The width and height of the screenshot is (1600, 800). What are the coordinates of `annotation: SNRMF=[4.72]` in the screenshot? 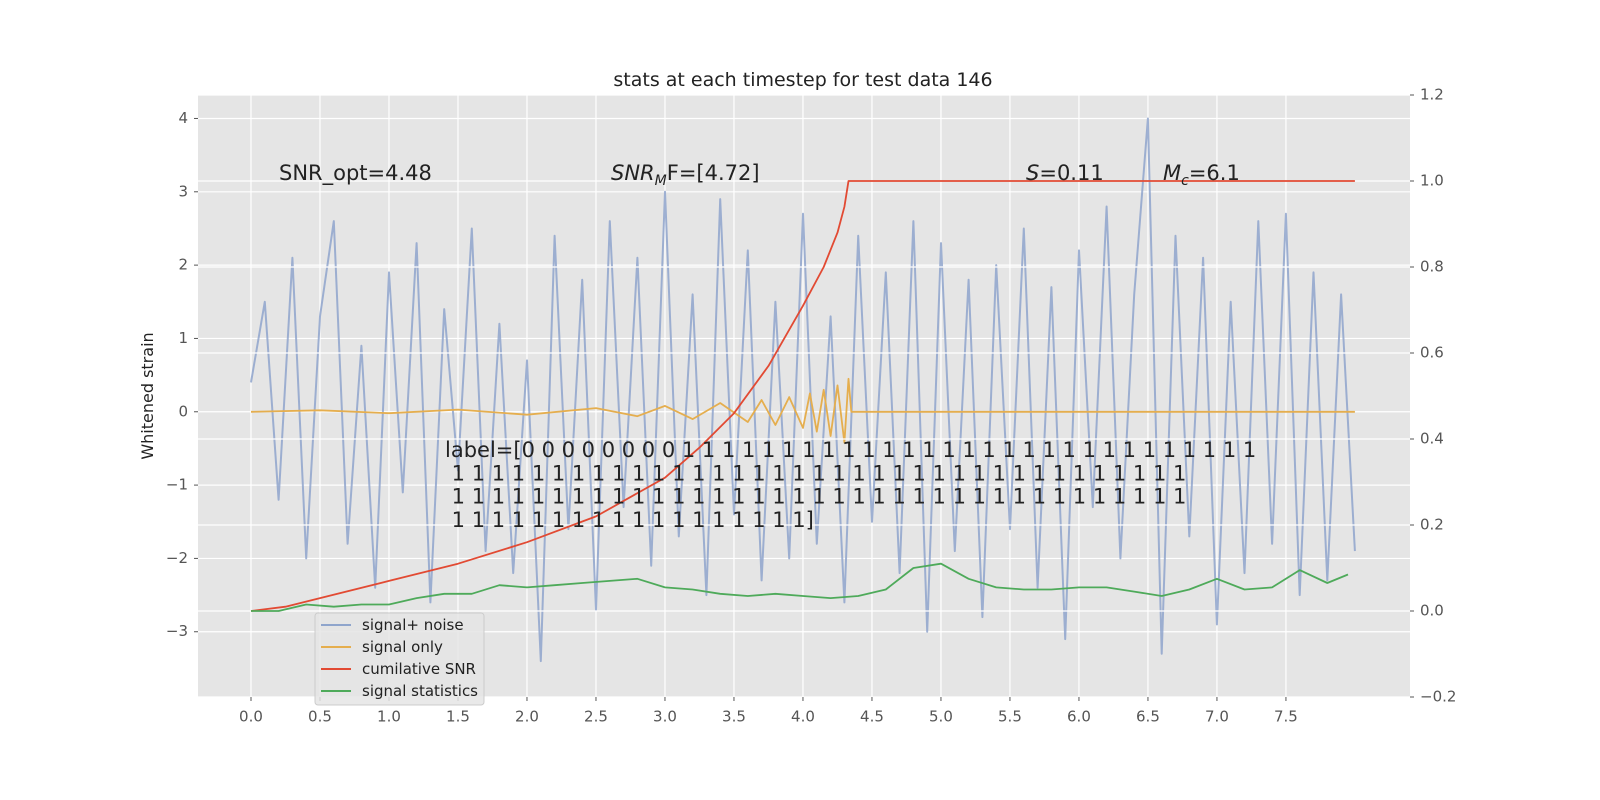 It's located at (685, 175).